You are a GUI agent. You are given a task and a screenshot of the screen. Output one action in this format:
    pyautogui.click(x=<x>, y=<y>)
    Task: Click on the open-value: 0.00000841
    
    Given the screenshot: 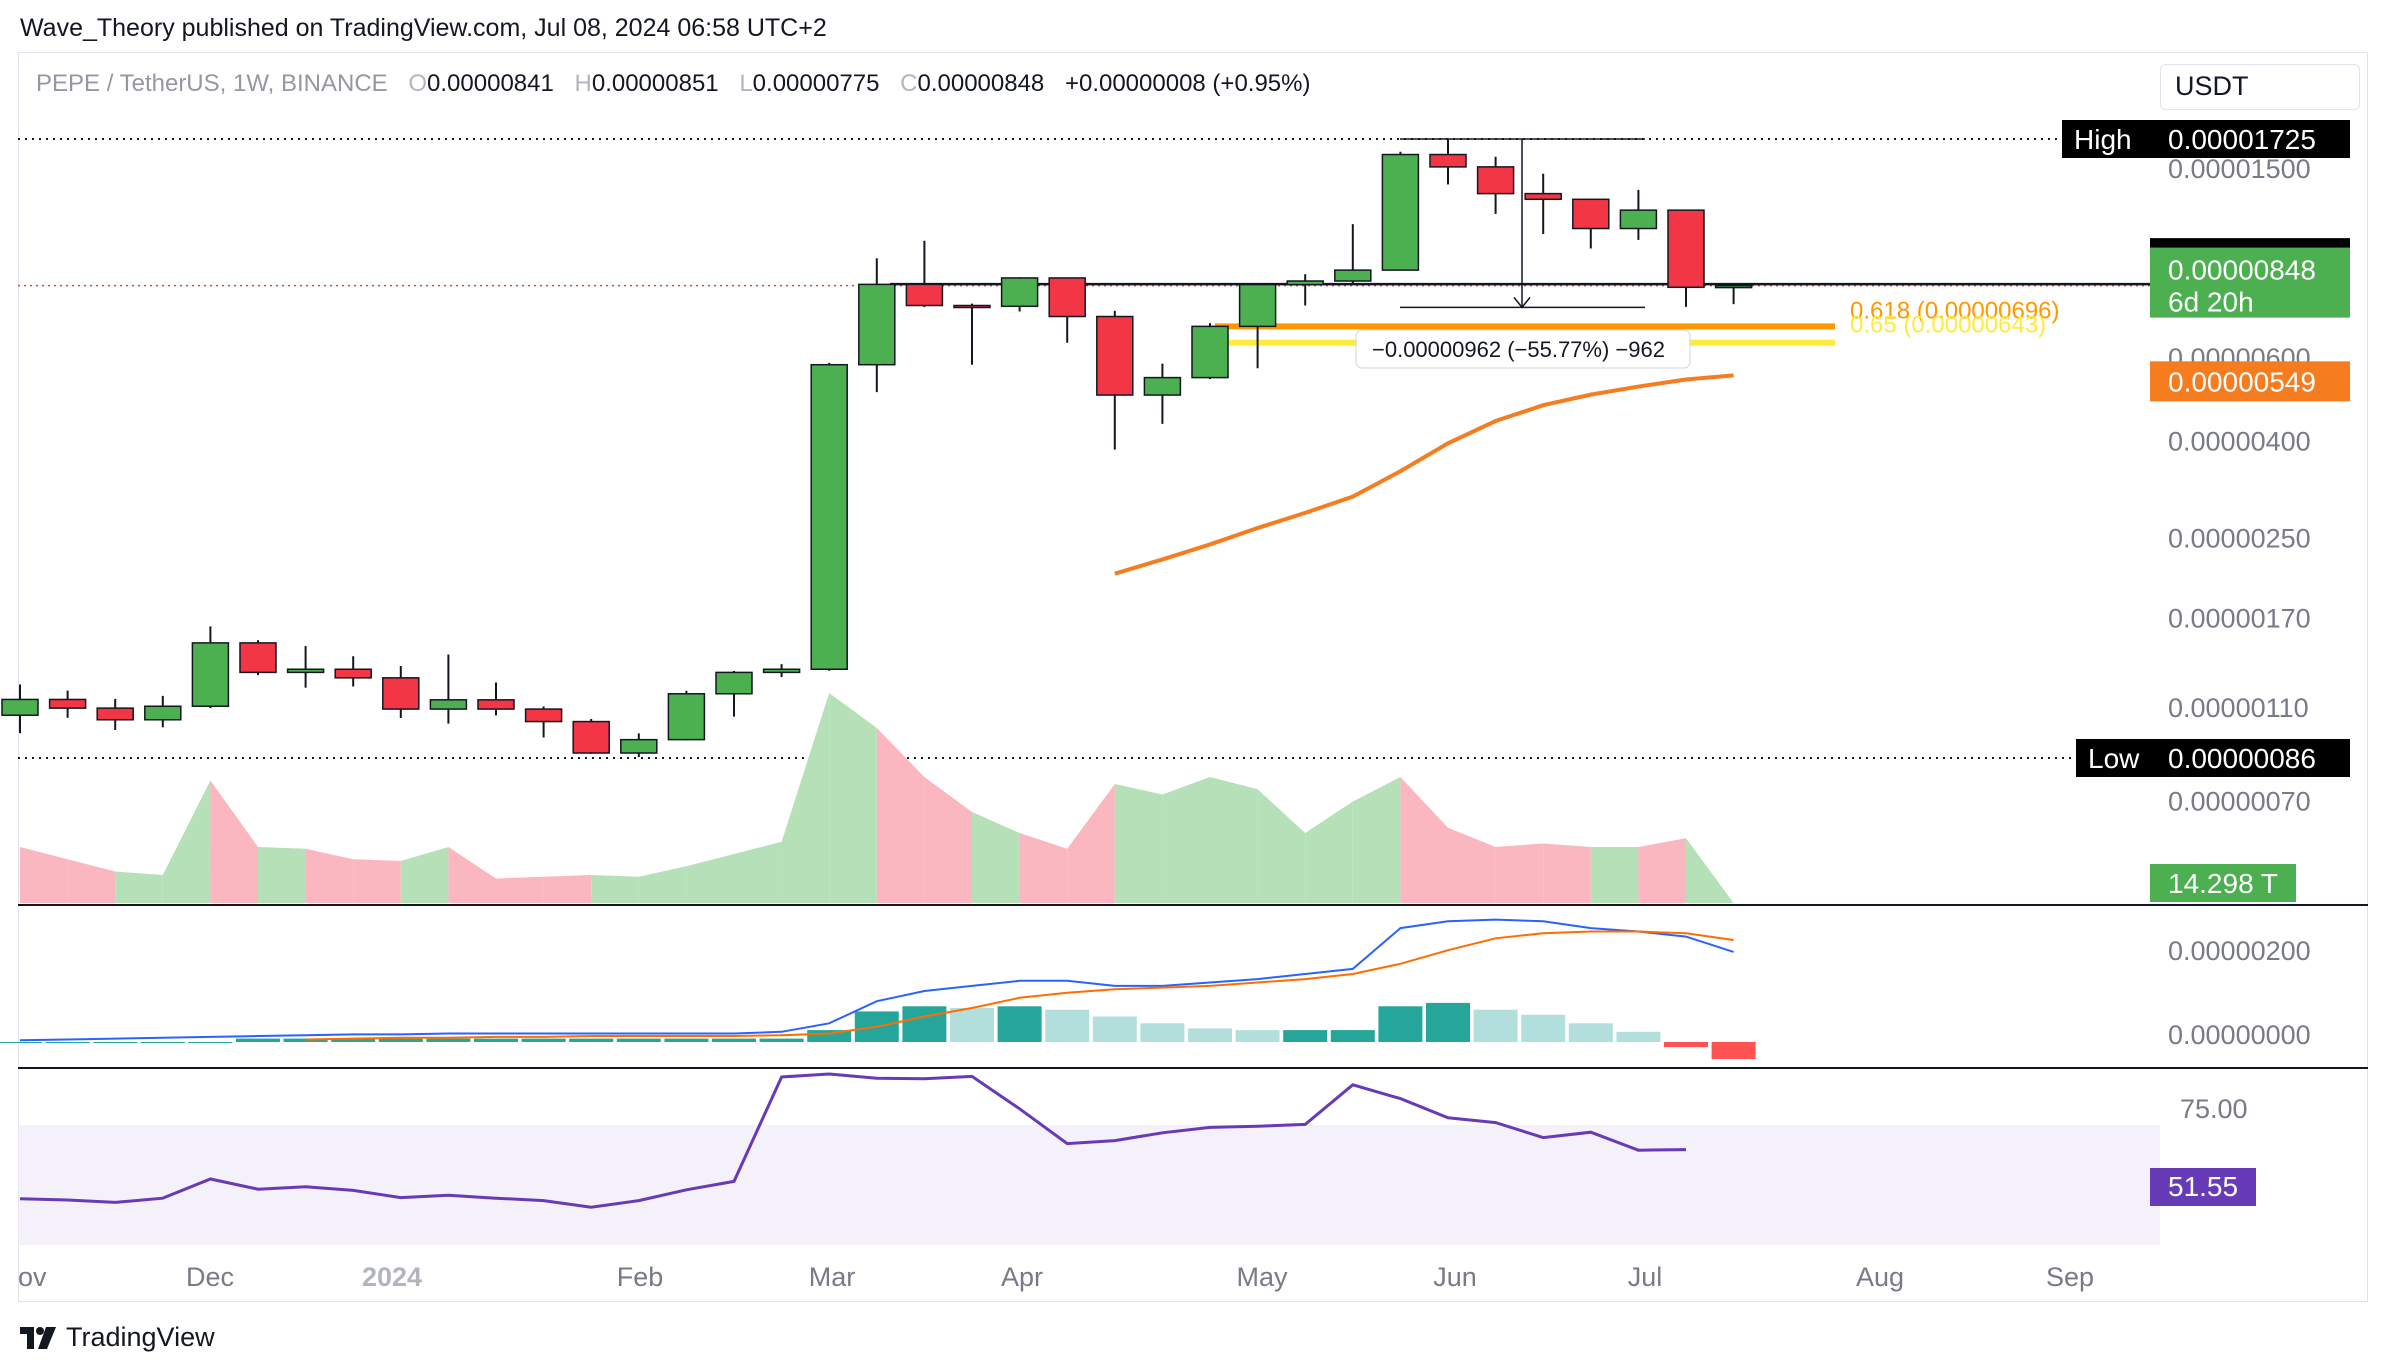 What is the action you would take?
    pyautogui.click(x=490, y=83)
    